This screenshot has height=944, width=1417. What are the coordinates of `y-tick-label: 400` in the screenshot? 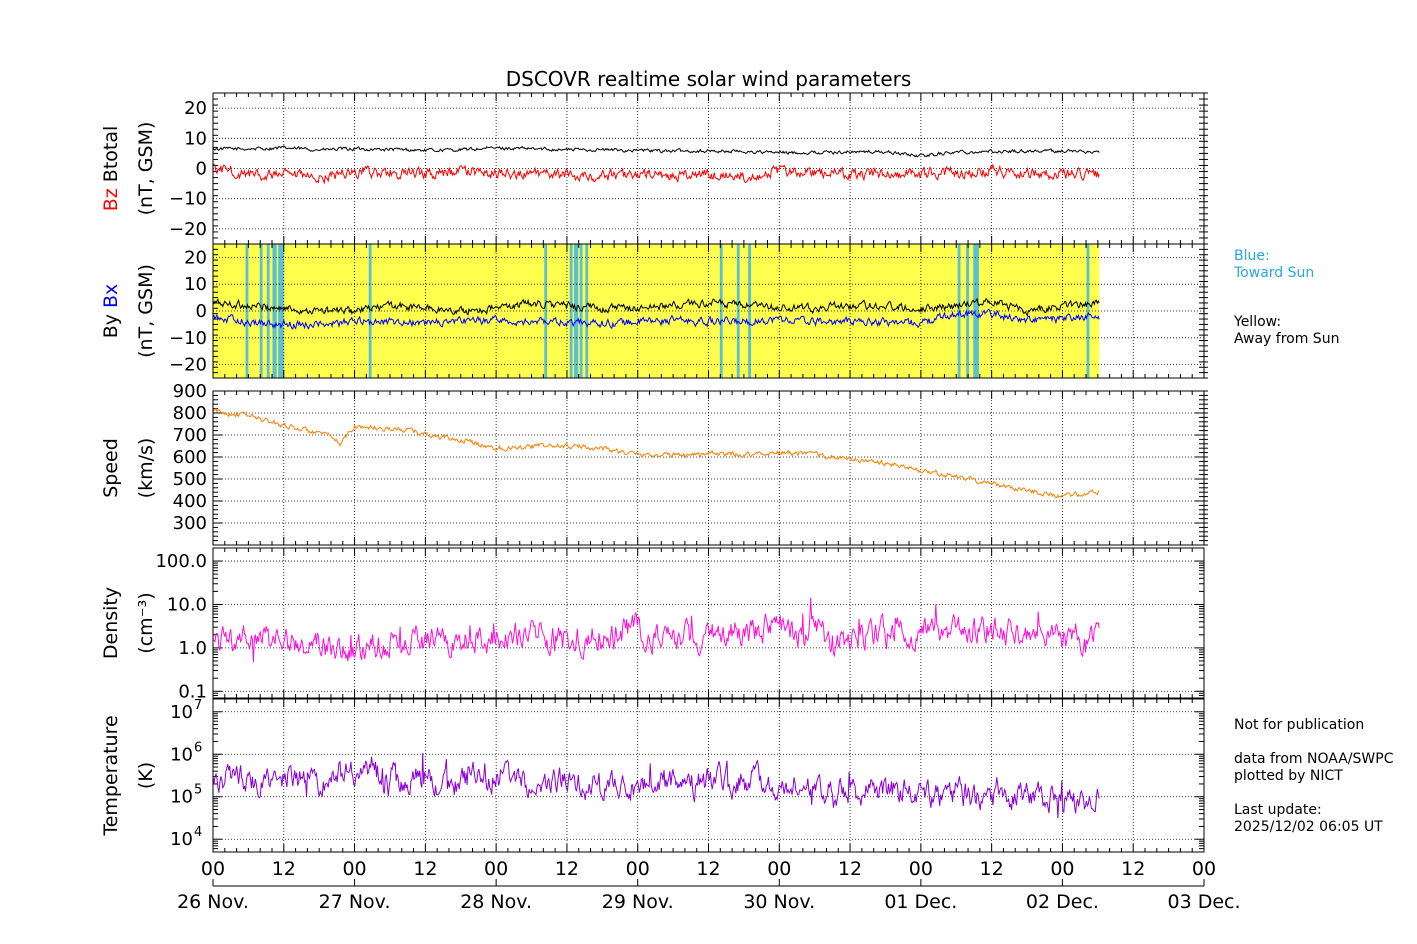 It's located at (190, 501).